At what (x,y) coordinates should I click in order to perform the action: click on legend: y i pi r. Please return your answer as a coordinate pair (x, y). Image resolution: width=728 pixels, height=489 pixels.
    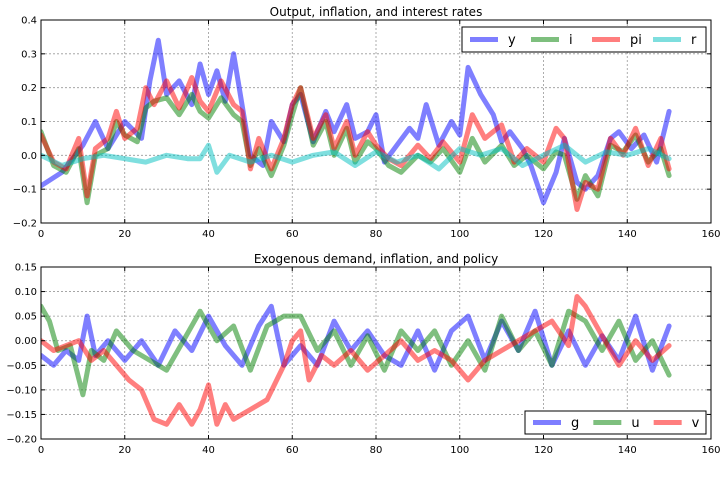
    Looking at the image, I should click on (584, 39).